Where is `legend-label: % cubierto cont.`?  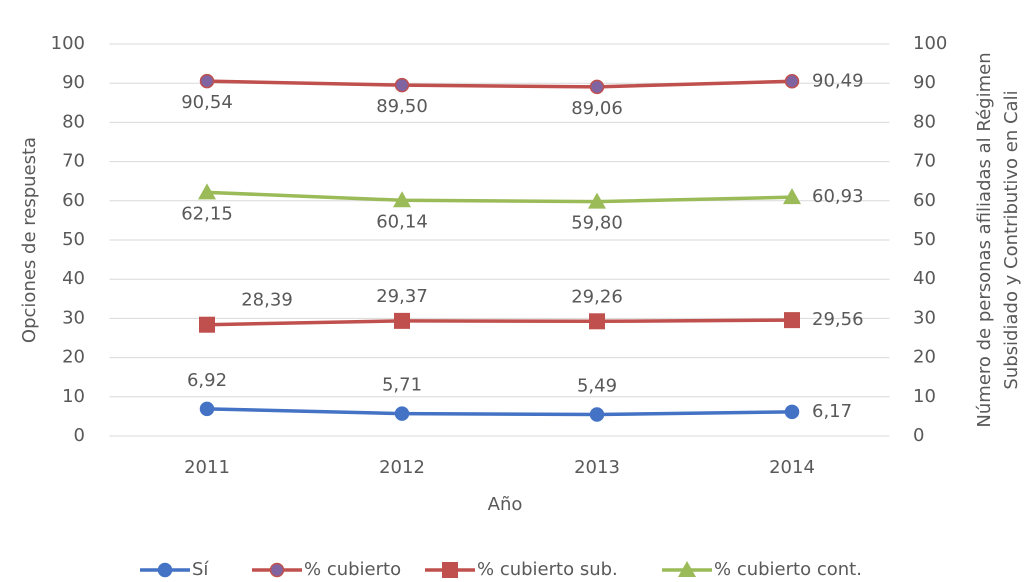
legend-label: % cubierto cont. is located at coordinates (788, 569).